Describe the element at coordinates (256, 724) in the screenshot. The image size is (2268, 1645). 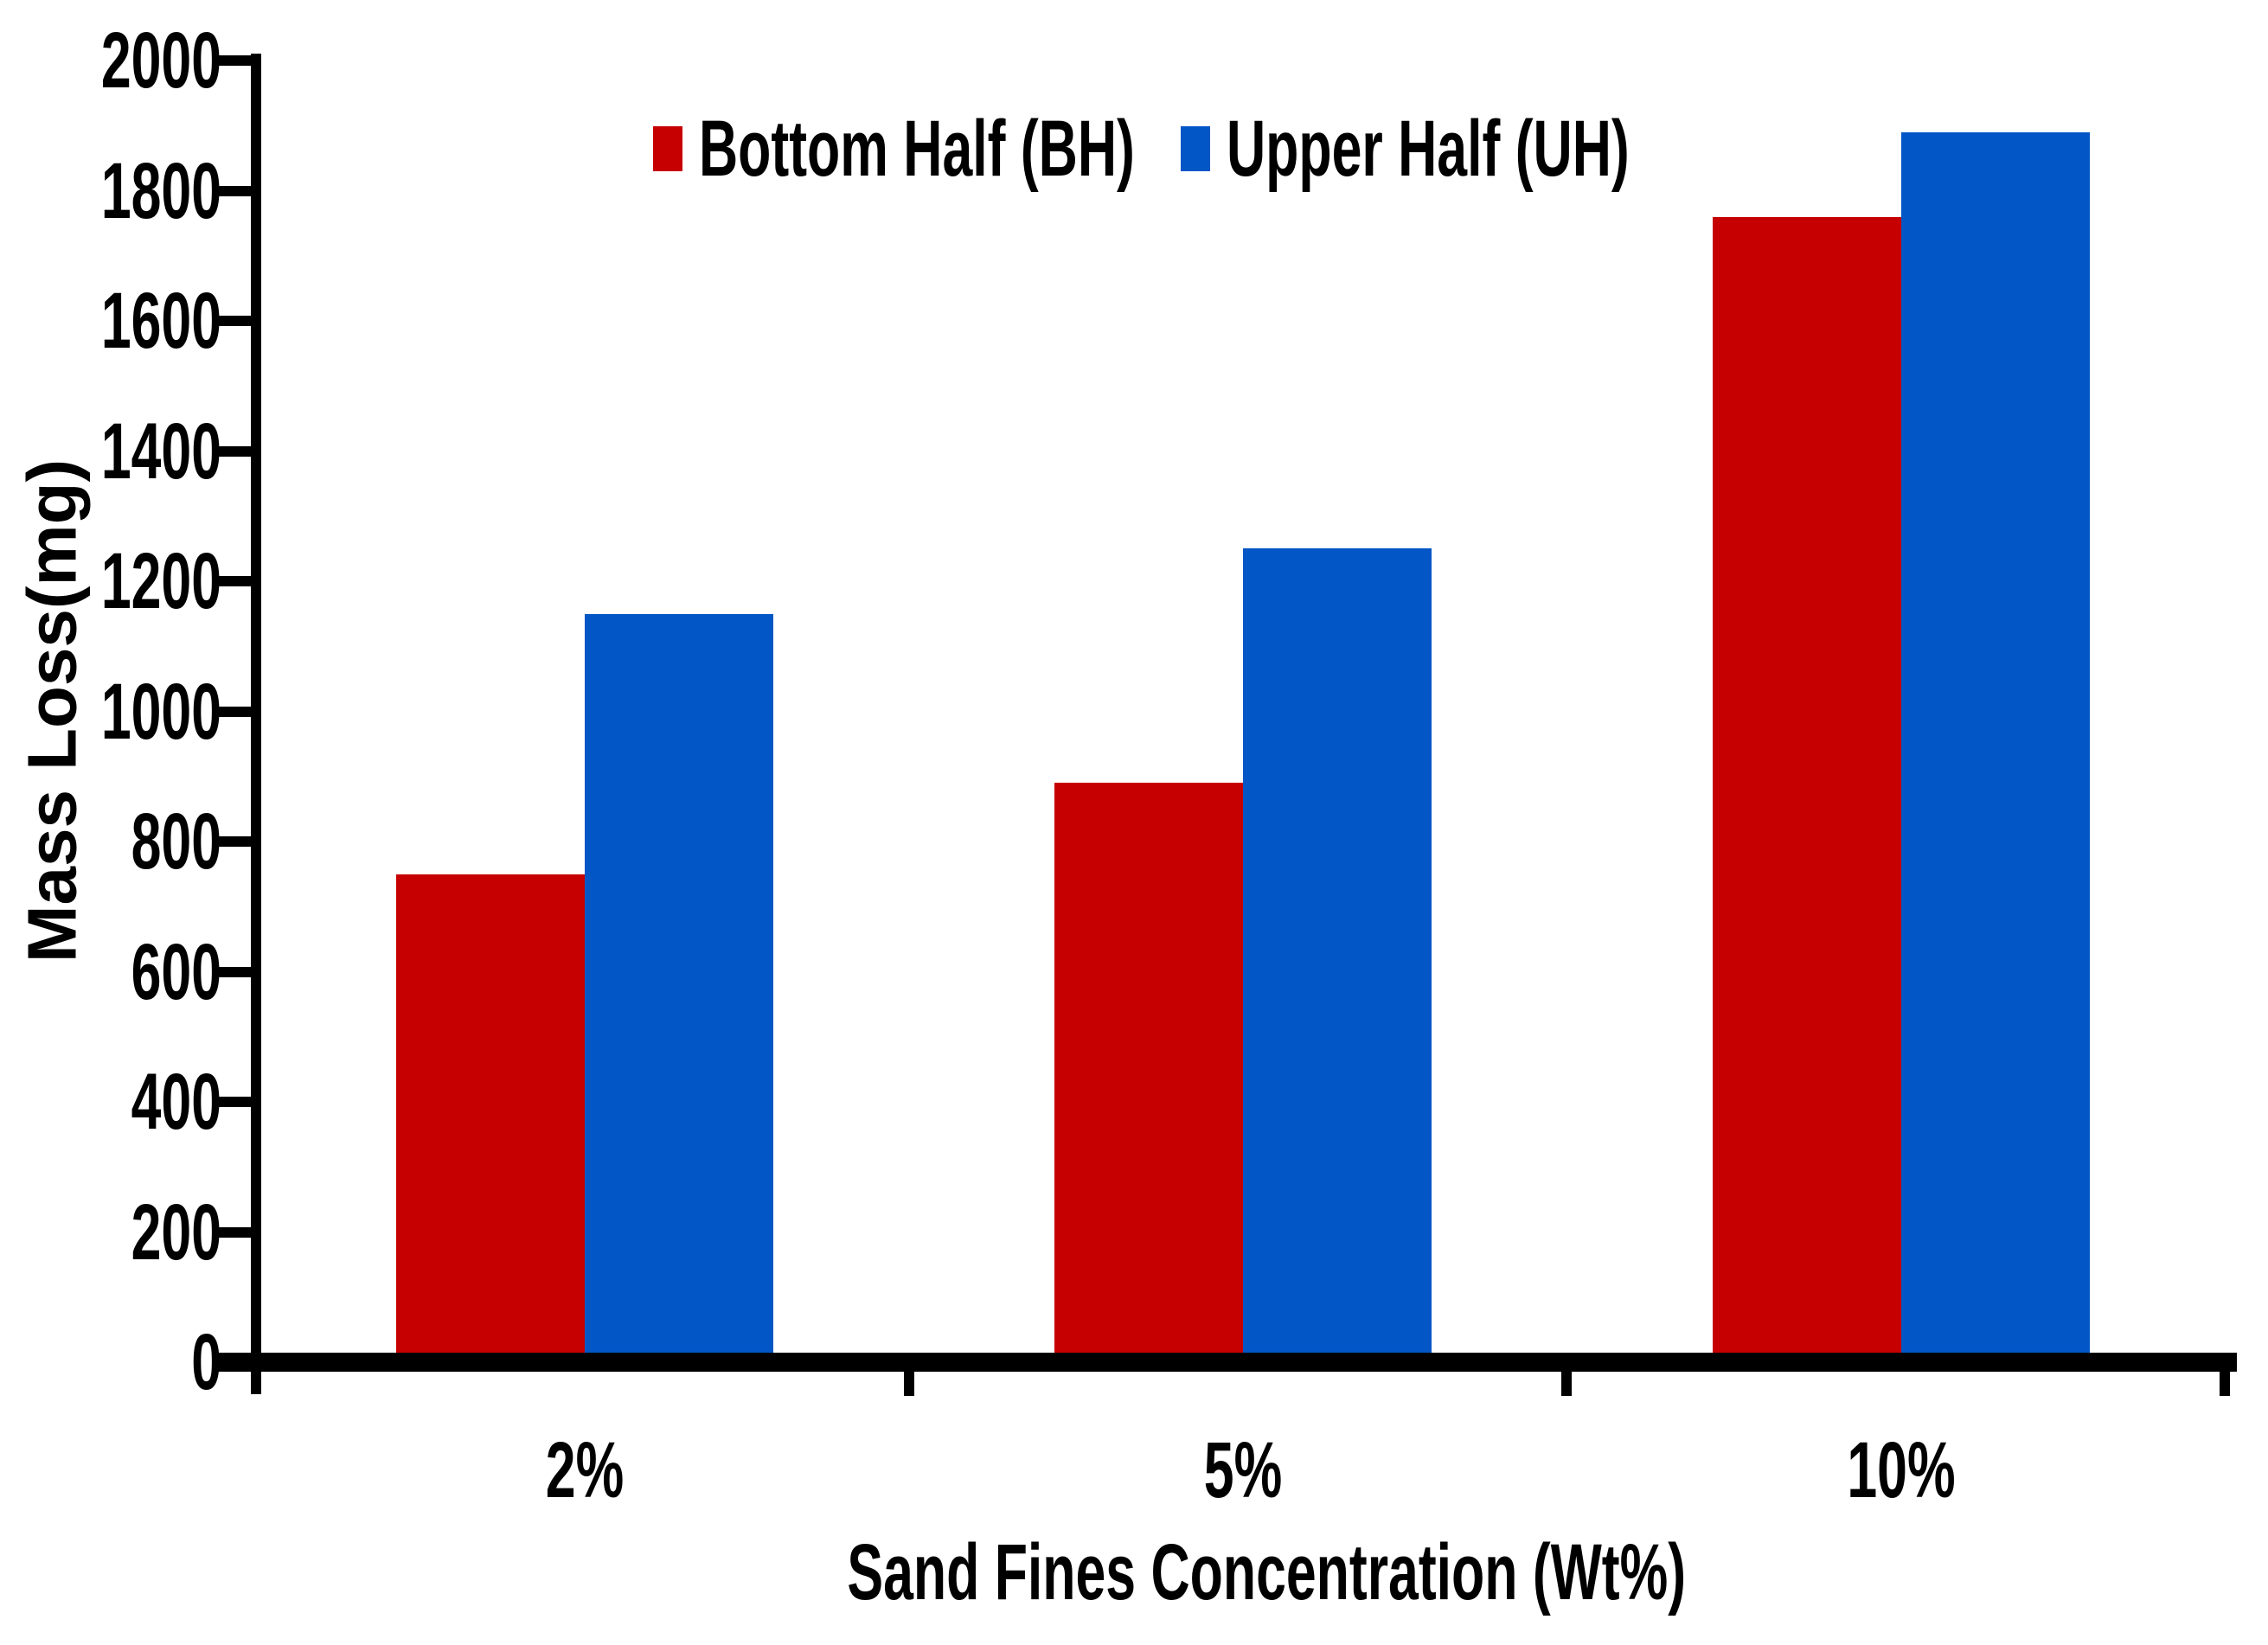
I see `y-axis-line` at that location.